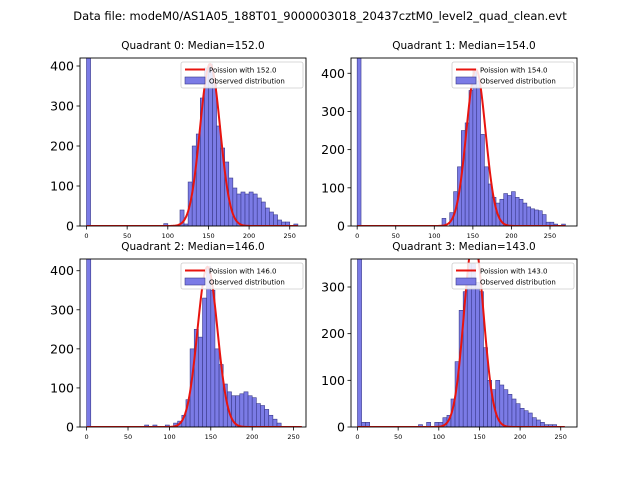 This screenshot has width=640, height=480. Describe the element at coordinates (192, 247) in the screenshot. I see `subplot-title: Quadrant 2: Median=146.0` at that location.